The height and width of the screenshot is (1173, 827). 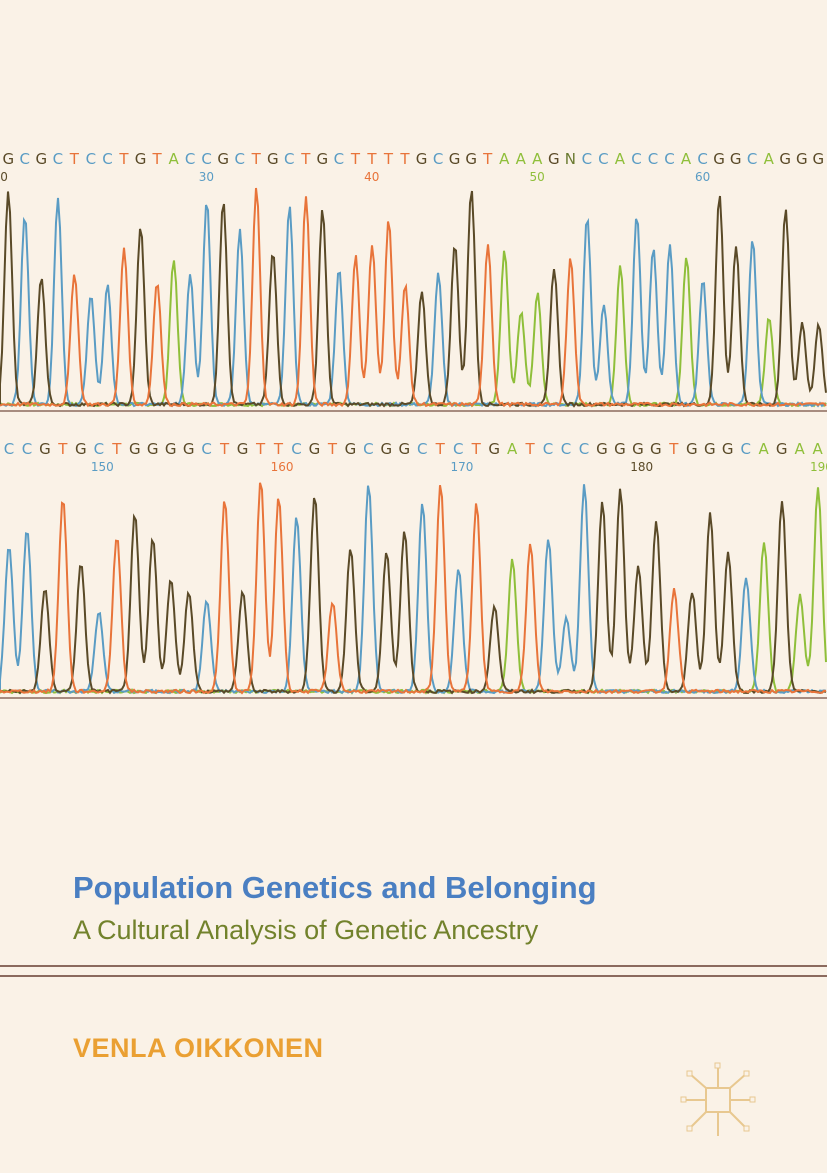 I want to click on book-title: Population Genetics and Belonging, so click(x=335, y=887).